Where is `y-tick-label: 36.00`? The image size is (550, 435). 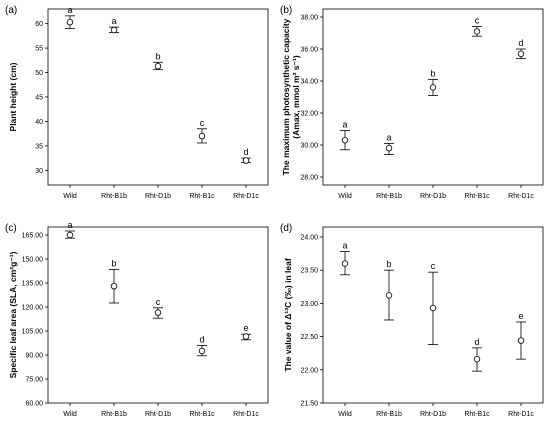 y-tick-label: 36.00 is located at coordinates (309, 50).